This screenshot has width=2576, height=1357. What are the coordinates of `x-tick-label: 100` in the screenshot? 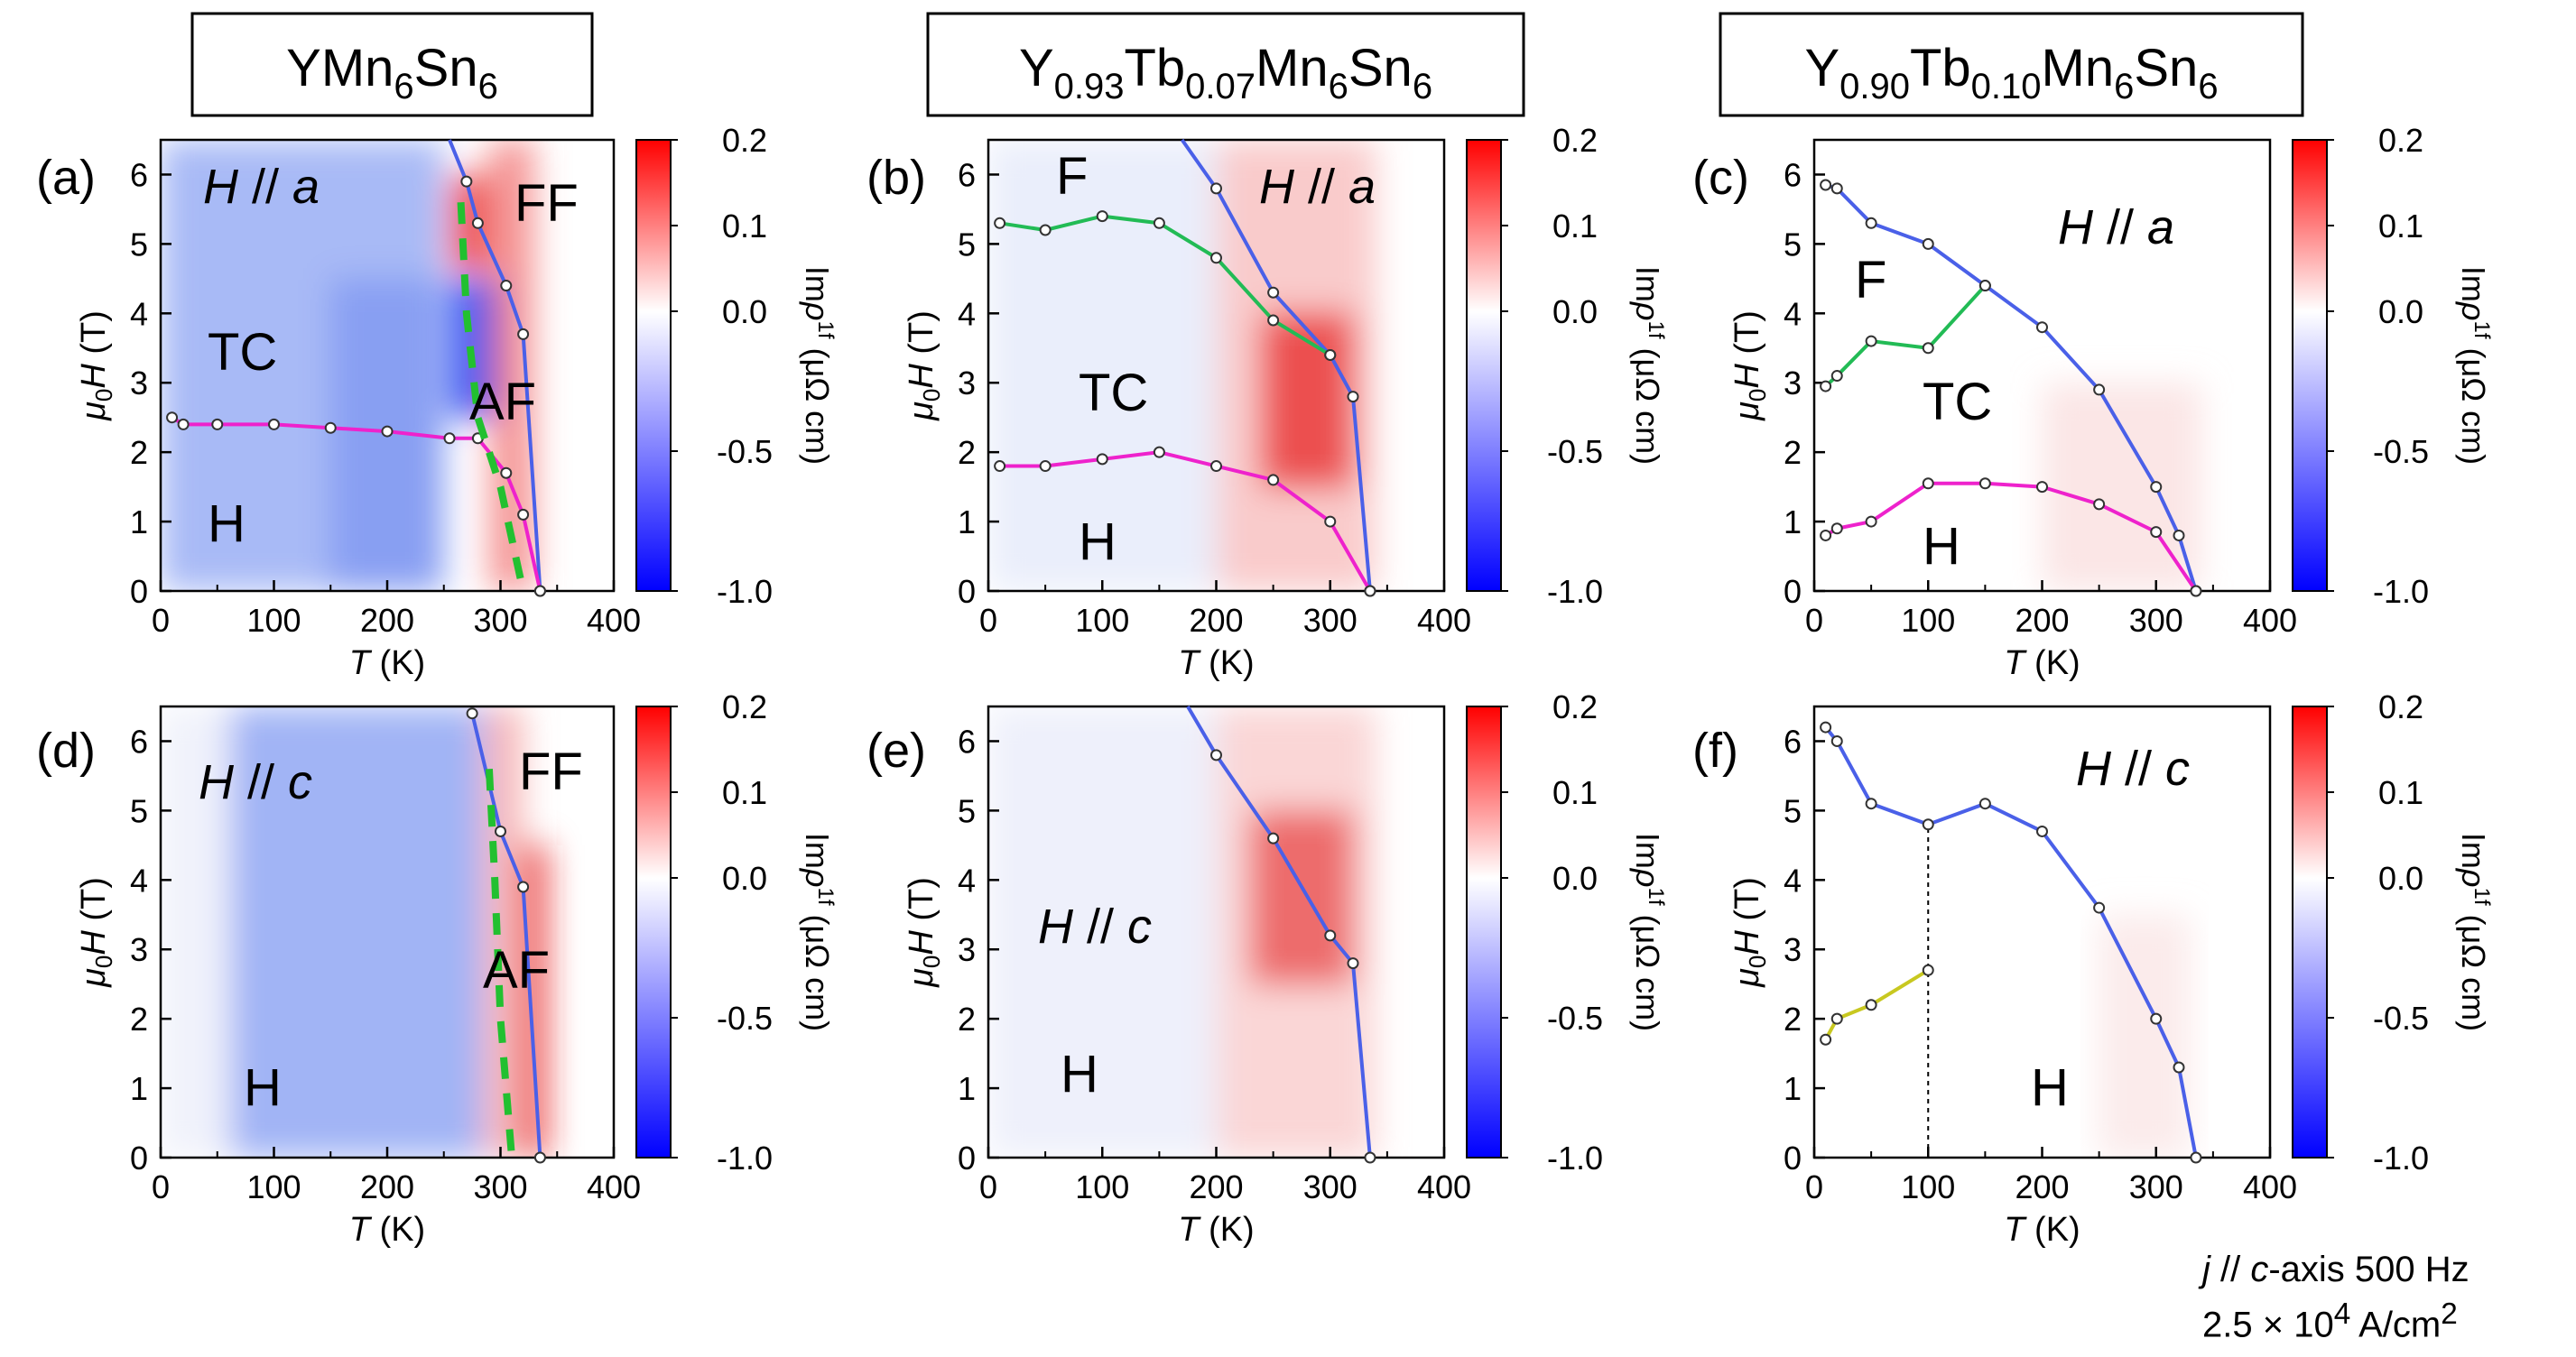 It's located at (1102, 620).